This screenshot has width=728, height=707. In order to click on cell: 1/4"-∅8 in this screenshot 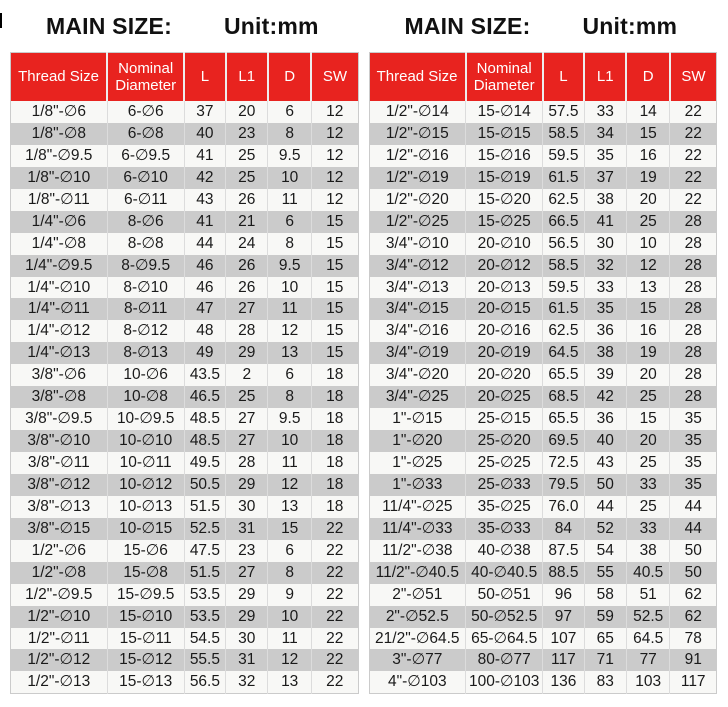, I will do `click(59, 243)`.